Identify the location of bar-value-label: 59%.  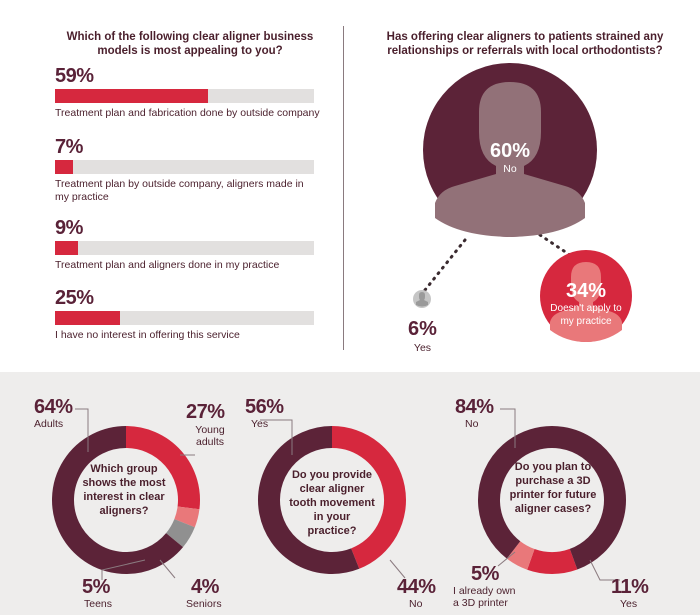
(74, 76).